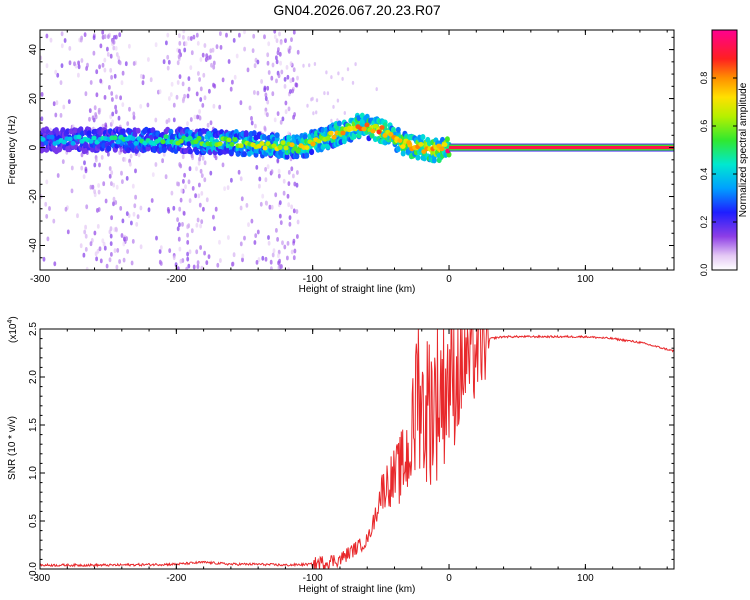 The image size is (750, 600). Describe the element at coordinates (561, 147) in the screenshot. I see `spectrogram-tone` at that location.